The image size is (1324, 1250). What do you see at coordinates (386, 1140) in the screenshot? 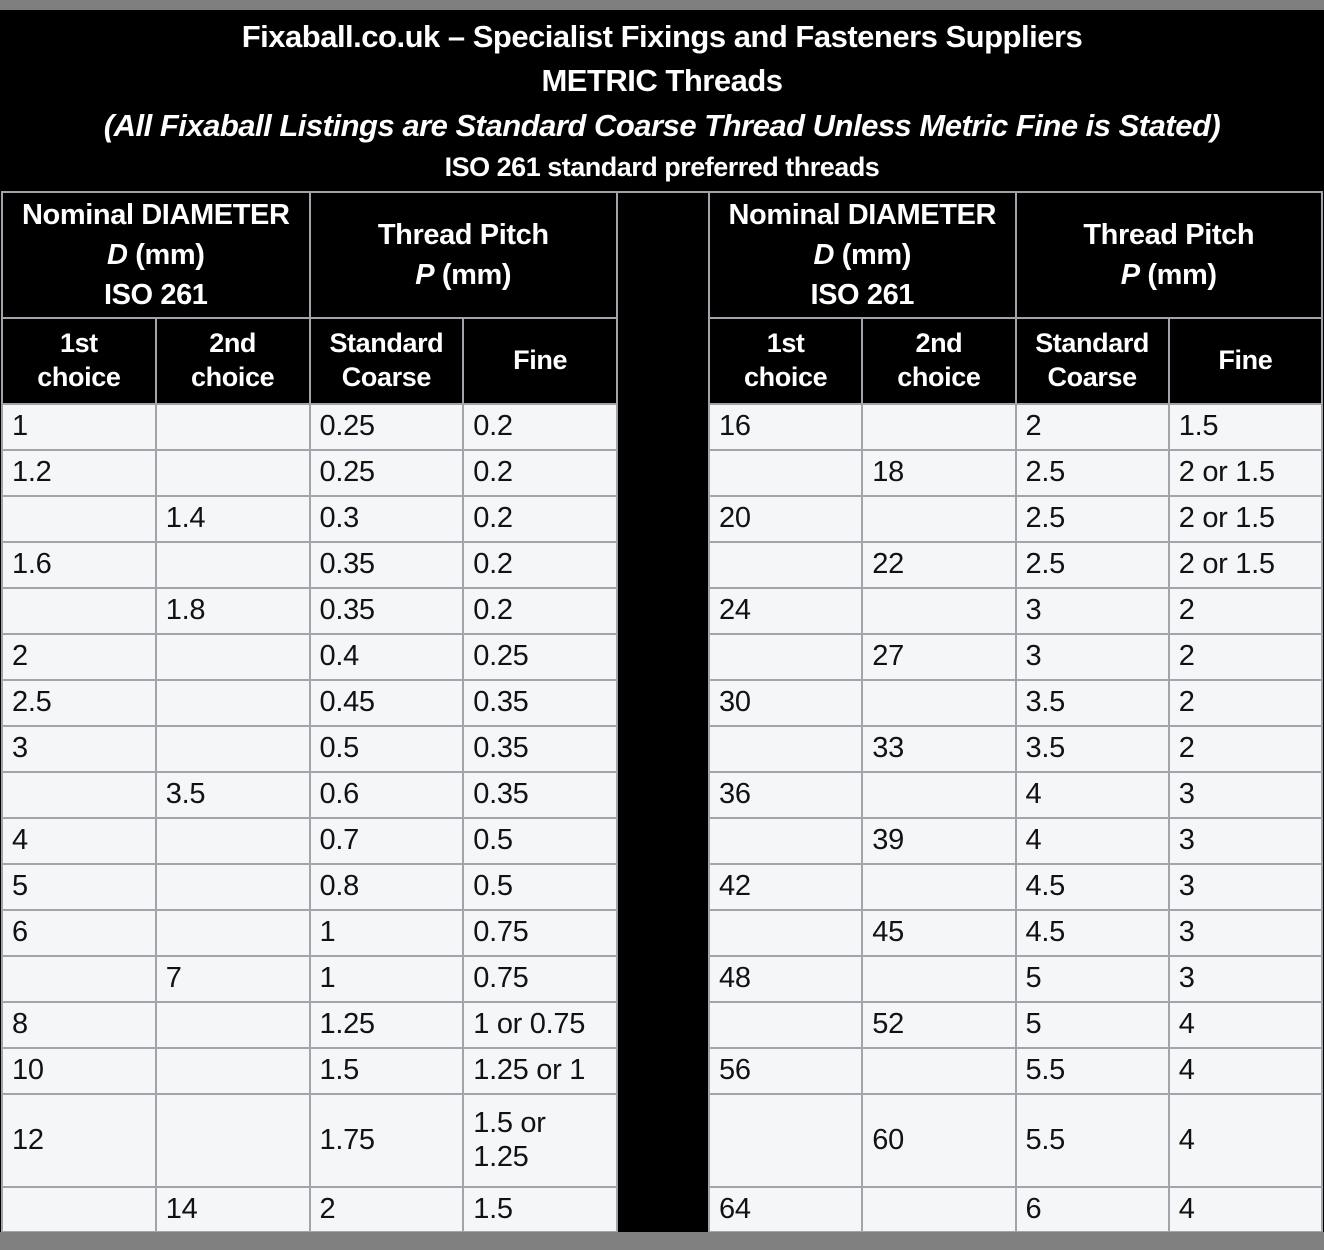
I see `cell-standard-coarse: 1.75` at bounding box center [386, 1140].